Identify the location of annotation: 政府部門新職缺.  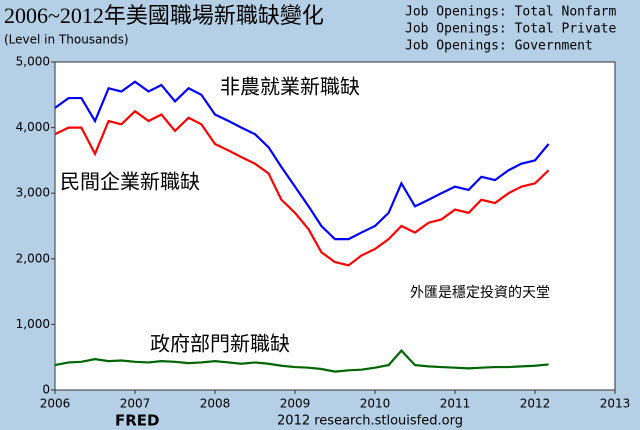
(220, 344).